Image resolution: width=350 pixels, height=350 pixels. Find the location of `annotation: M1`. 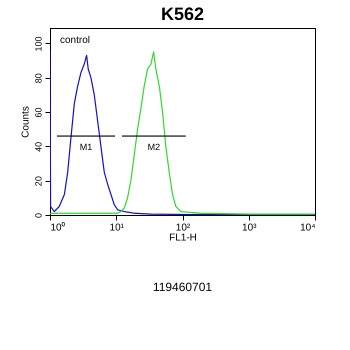

annotation: M1 is located at coordinates (86, 147).